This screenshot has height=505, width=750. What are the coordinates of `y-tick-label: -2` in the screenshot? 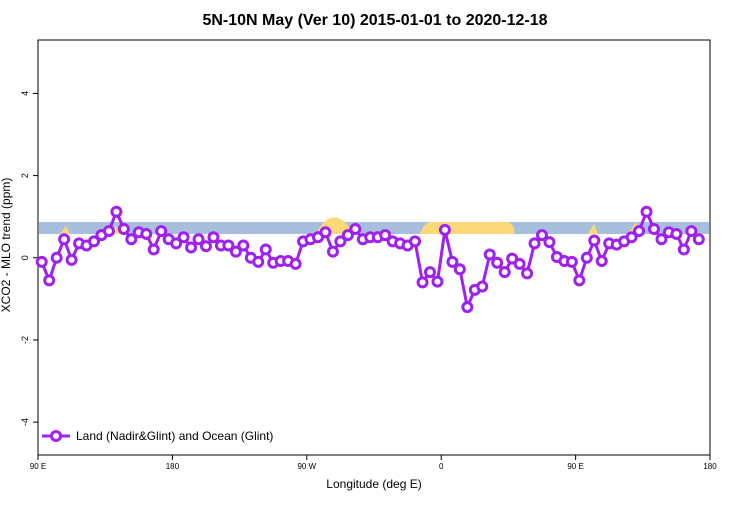 It's located at (25, 340).